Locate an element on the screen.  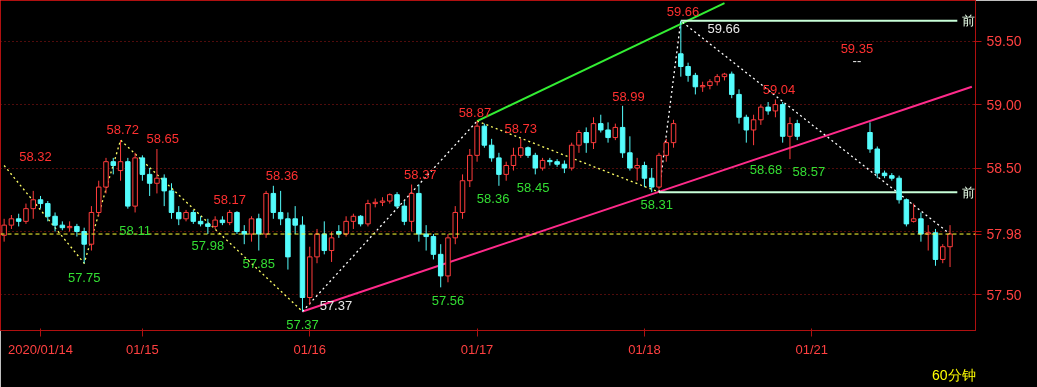
annotation: 59.04 is located at coordinates (779, 89).